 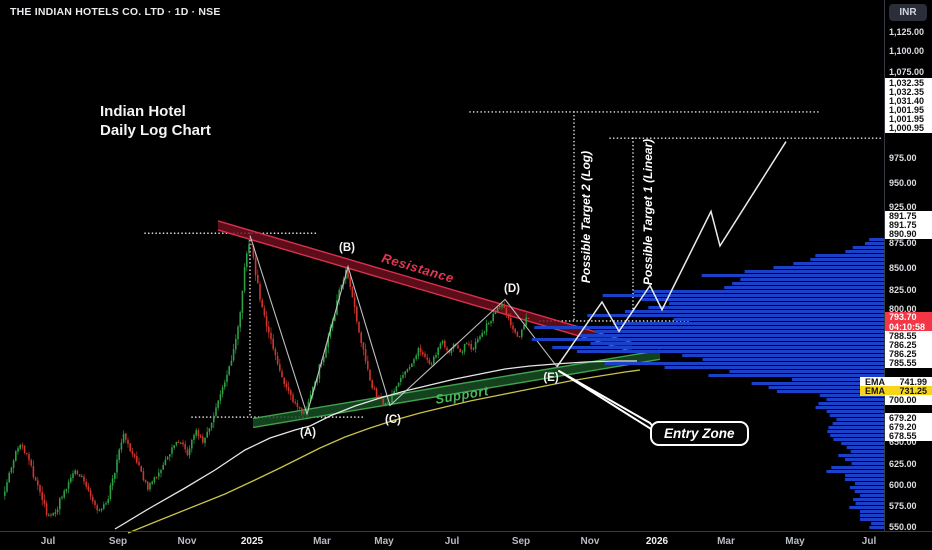 What do you see at coordinates (155, 130) in the screenshot?
I see `chart-title-line2: Daily Log Chart` at bounding box center [155, 130].